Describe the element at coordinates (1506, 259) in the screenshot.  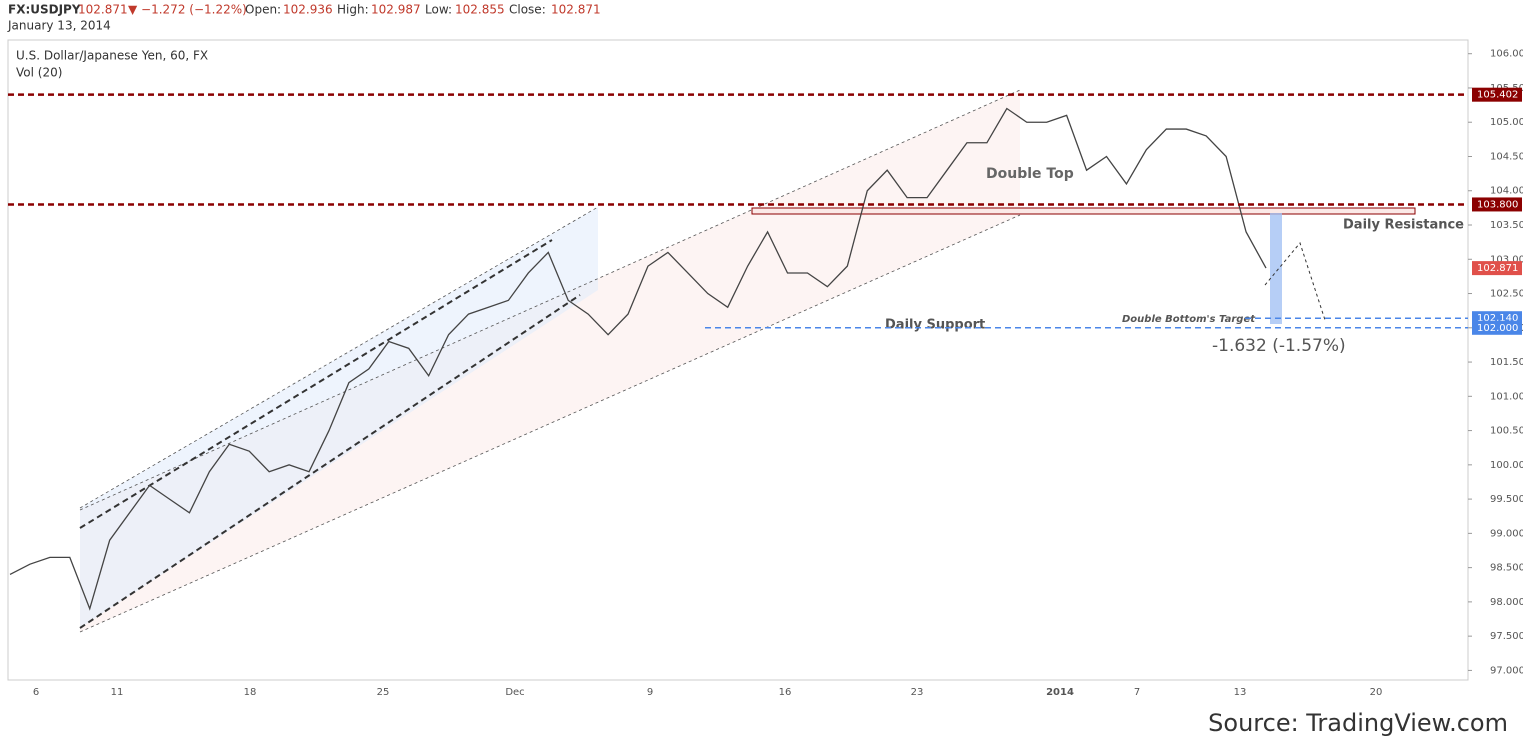
I see `y-tick-label: 103.000` at that location.